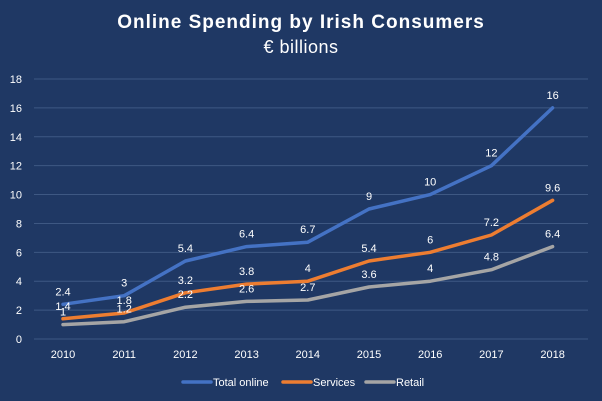 This screenshot has width=602, height=401. What do you see at coordinates (124, 301) in the screenshot?
I see `data-label: 1.8` at bounding box center [124, 301].